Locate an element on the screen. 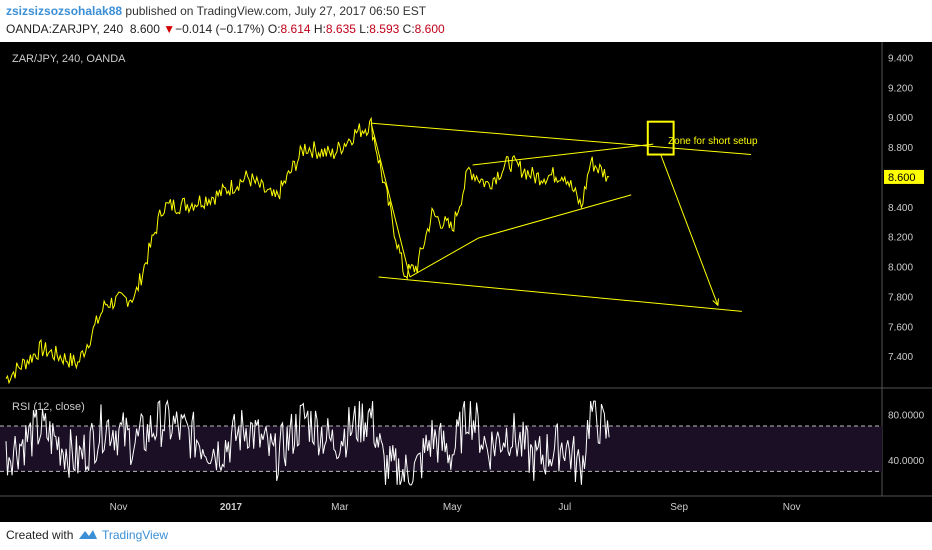 This screenshot has width=932, height=550. price-tick-label: 9.000 is located at coordinates (900, 118).